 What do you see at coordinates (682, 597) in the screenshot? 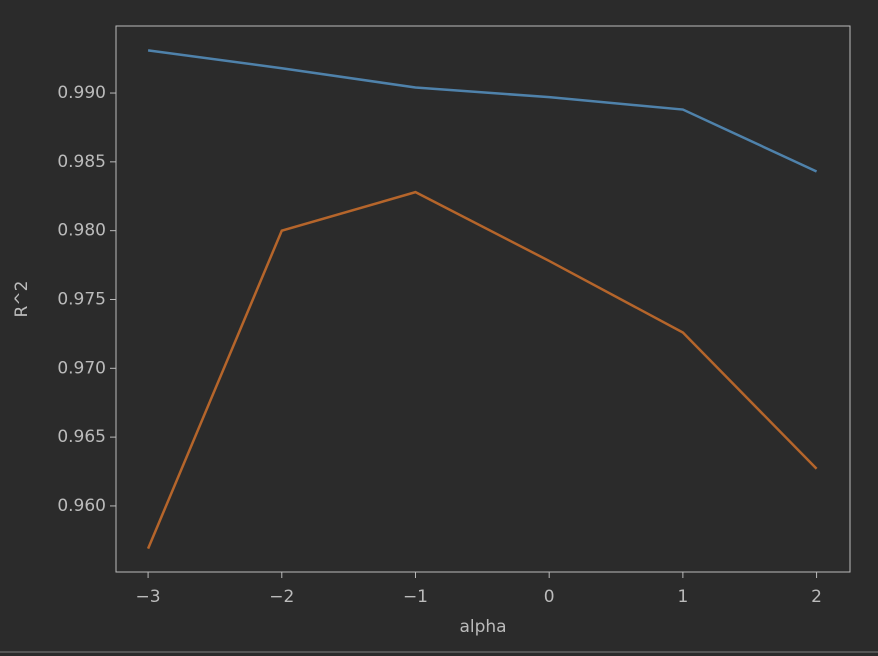
I see `x-tick-label: 1` at bounding box center [682, 597].